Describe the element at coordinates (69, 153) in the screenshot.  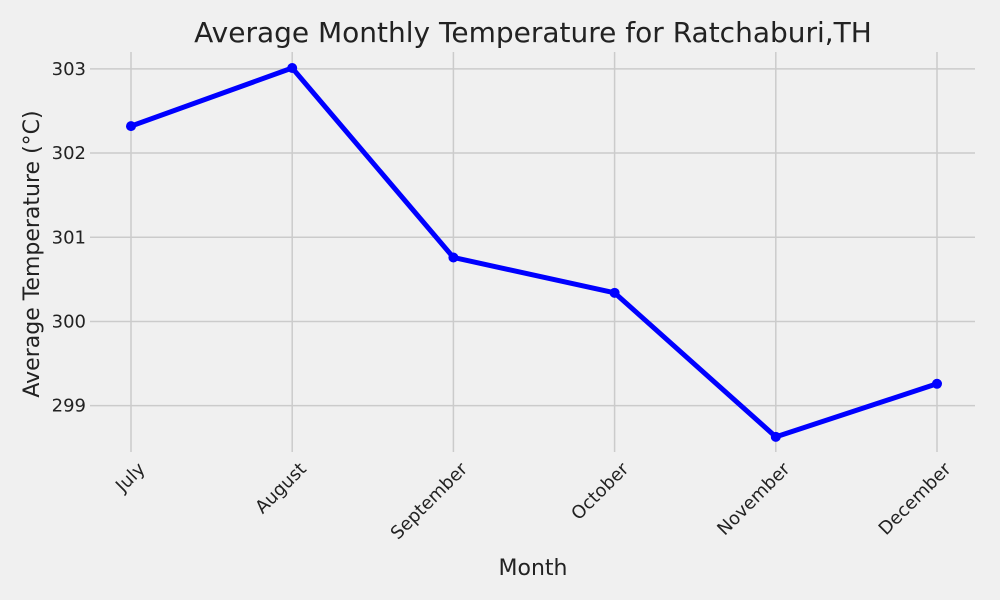
I see `y-tick-label: 302` at that location.